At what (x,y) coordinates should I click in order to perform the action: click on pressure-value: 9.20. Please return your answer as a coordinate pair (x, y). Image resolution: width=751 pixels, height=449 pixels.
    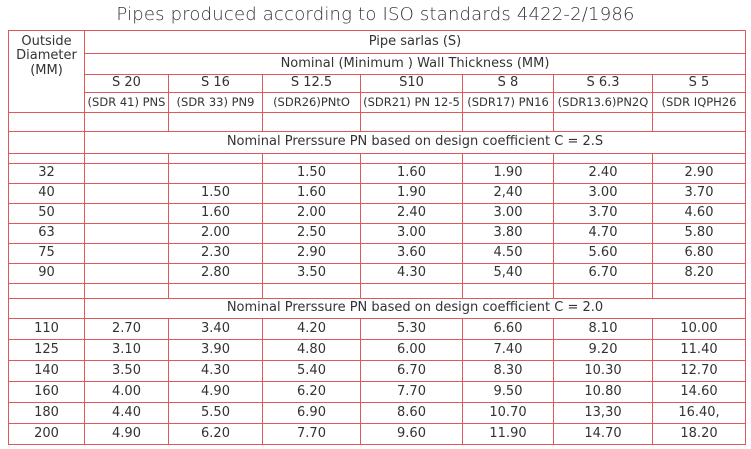
    Looking at the image, I should click on (603, 350).